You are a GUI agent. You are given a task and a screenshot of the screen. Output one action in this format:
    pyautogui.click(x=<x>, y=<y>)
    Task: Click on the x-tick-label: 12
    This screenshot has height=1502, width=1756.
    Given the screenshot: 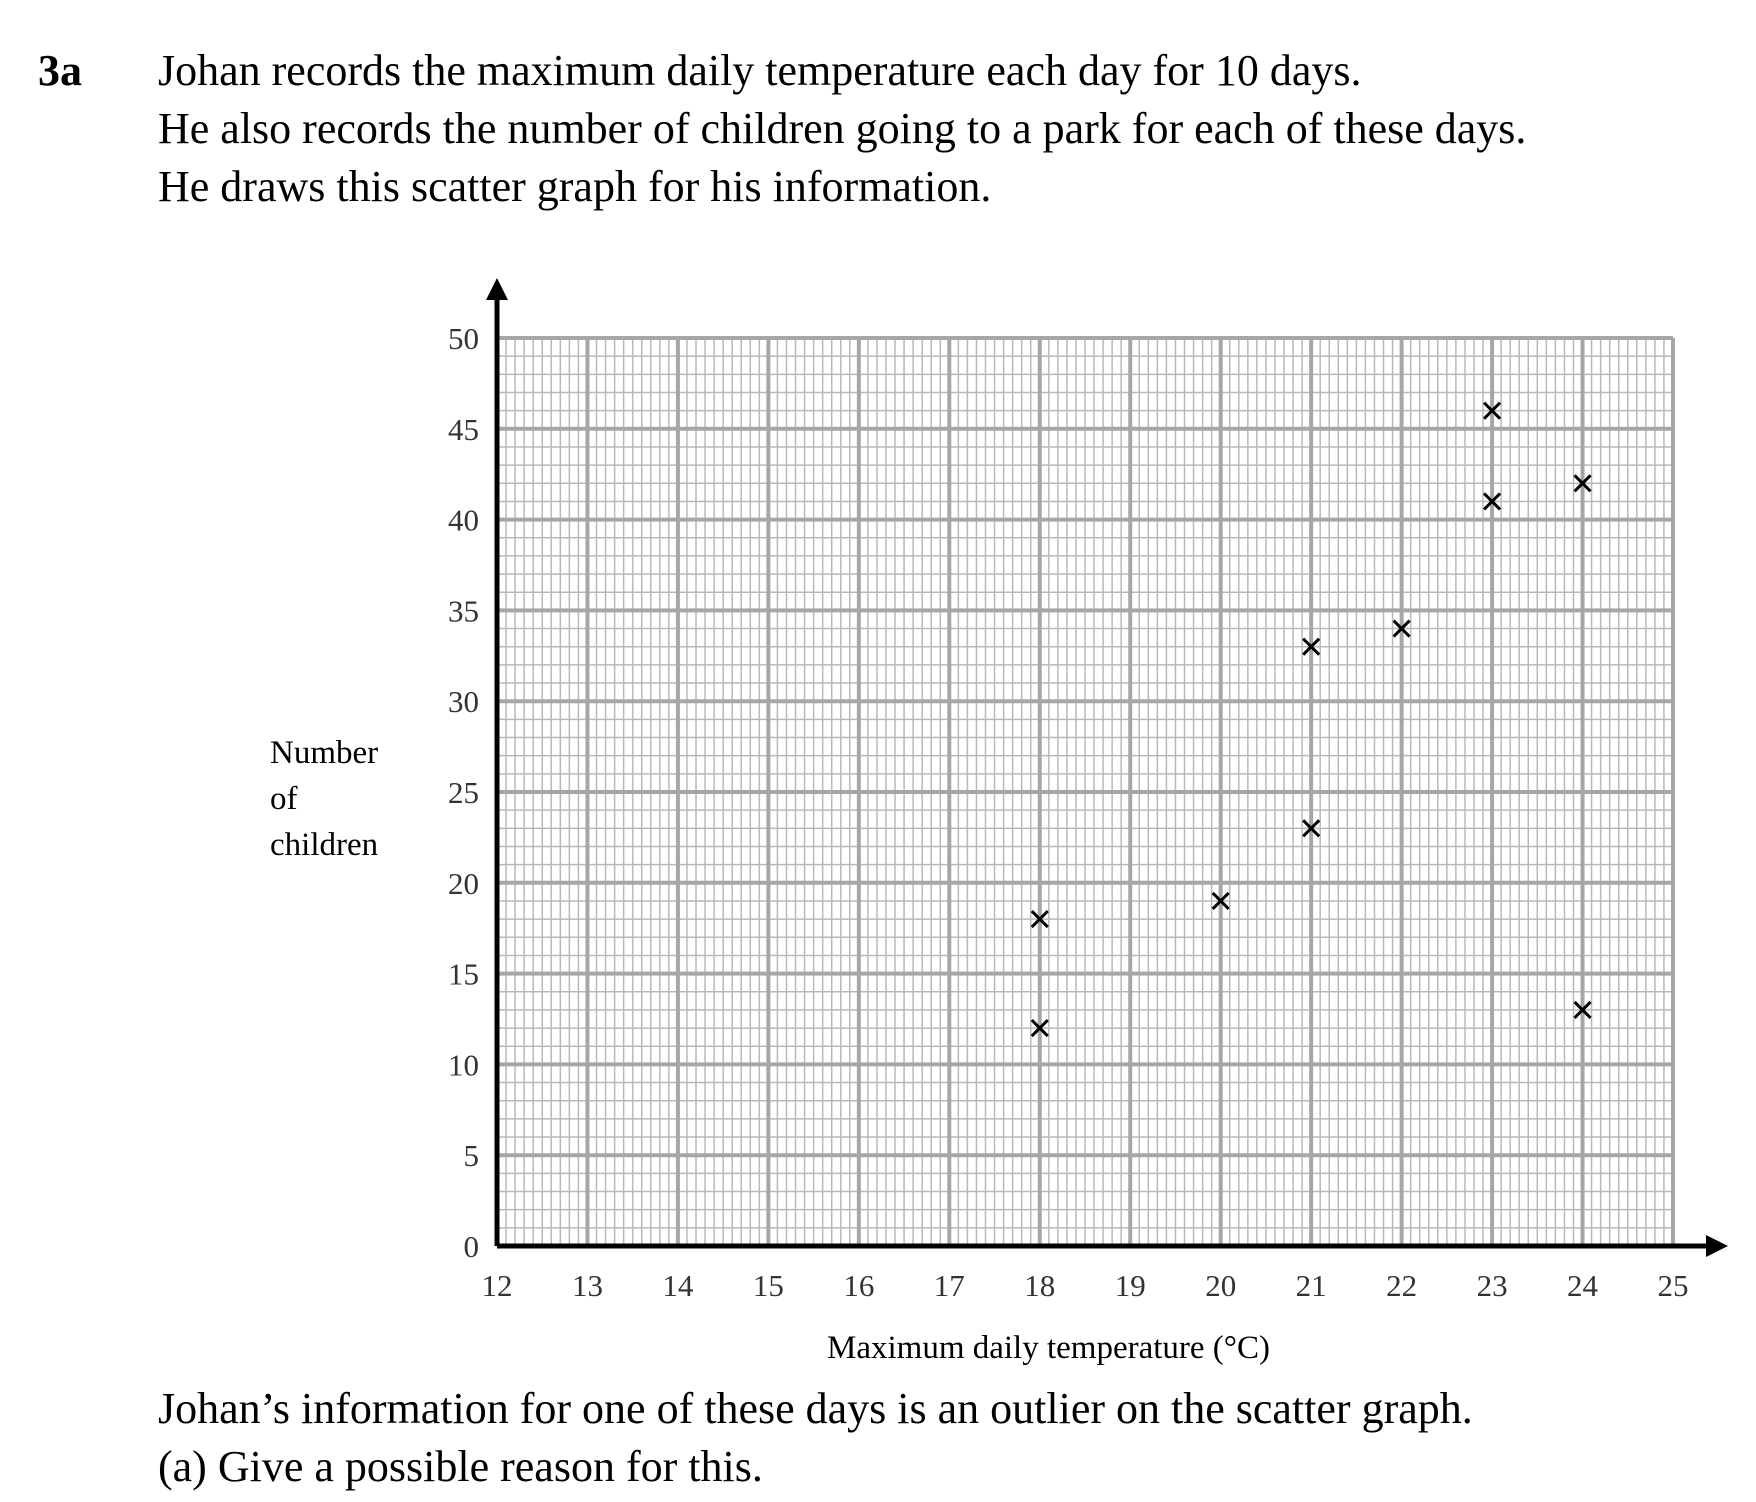 What is the action you would take?
    pyautogui.click(x=497, y=1285)
    